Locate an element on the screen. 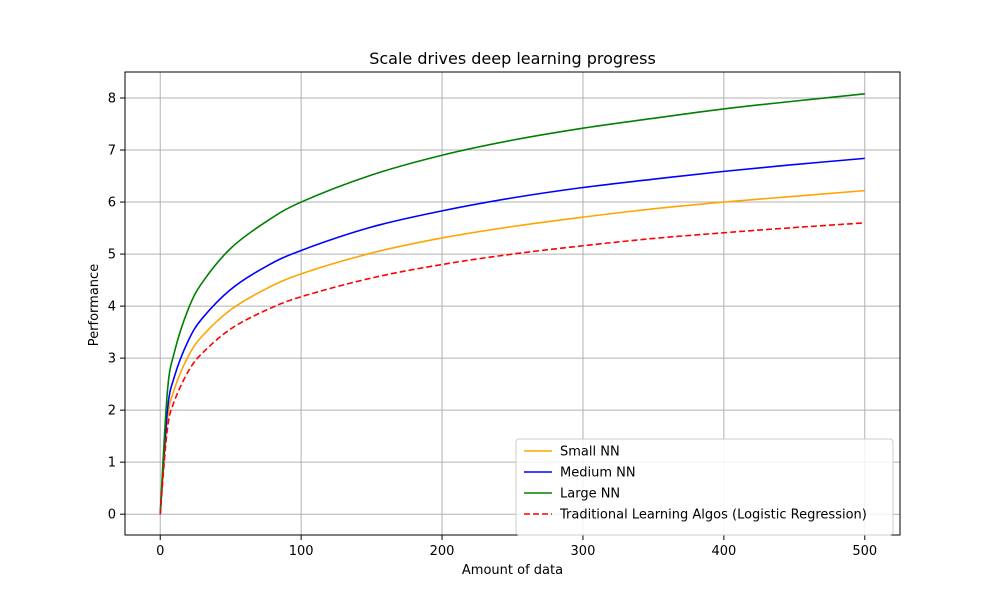 The width and height of the screenshot is (1000, 600). x-tick-label: 100 is located at coordinates (301, 551).